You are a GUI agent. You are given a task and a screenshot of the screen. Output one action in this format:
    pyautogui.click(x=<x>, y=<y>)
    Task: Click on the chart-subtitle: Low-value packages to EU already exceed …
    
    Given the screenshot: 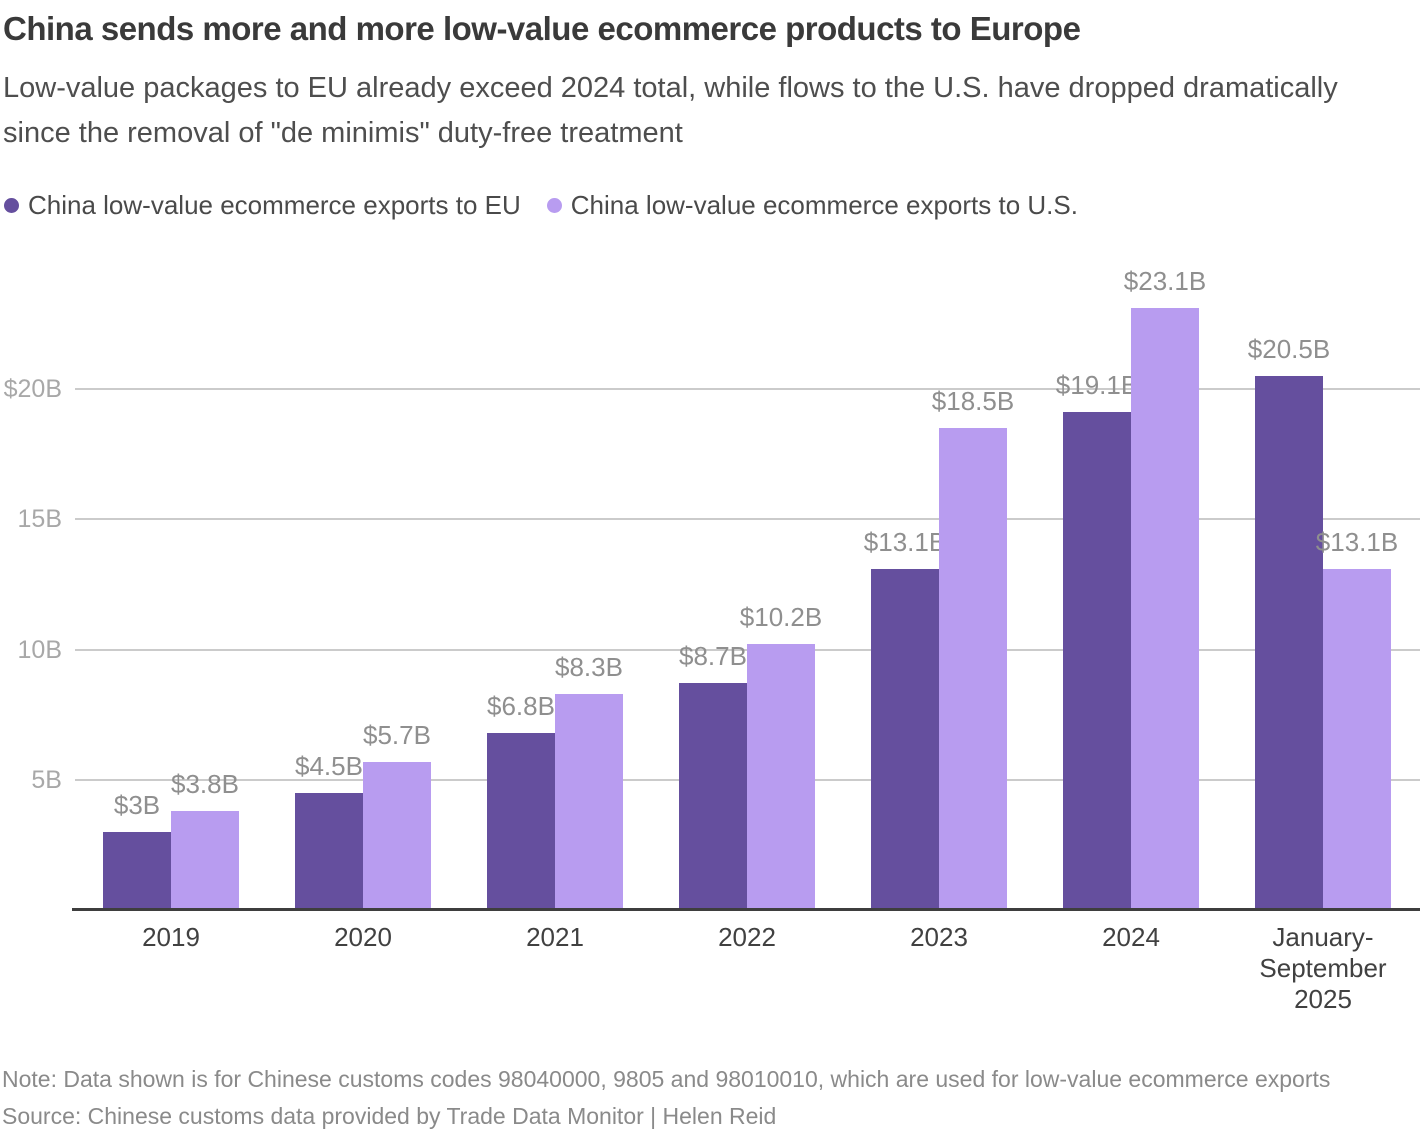 What is the action you would take?
    pyautogui.click(x=670, y=110)
    